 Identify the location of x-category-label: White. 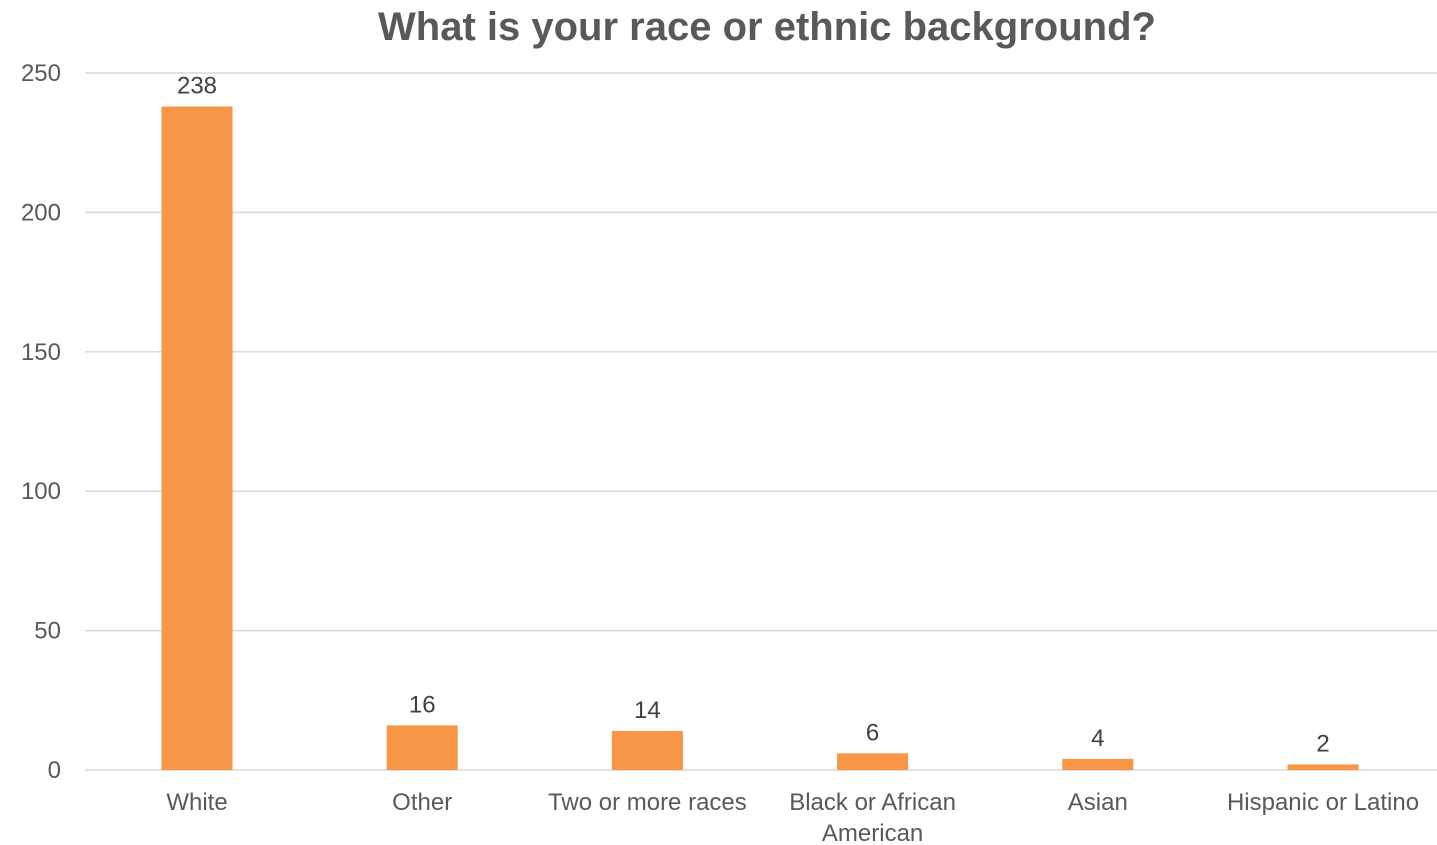
(196, 802).